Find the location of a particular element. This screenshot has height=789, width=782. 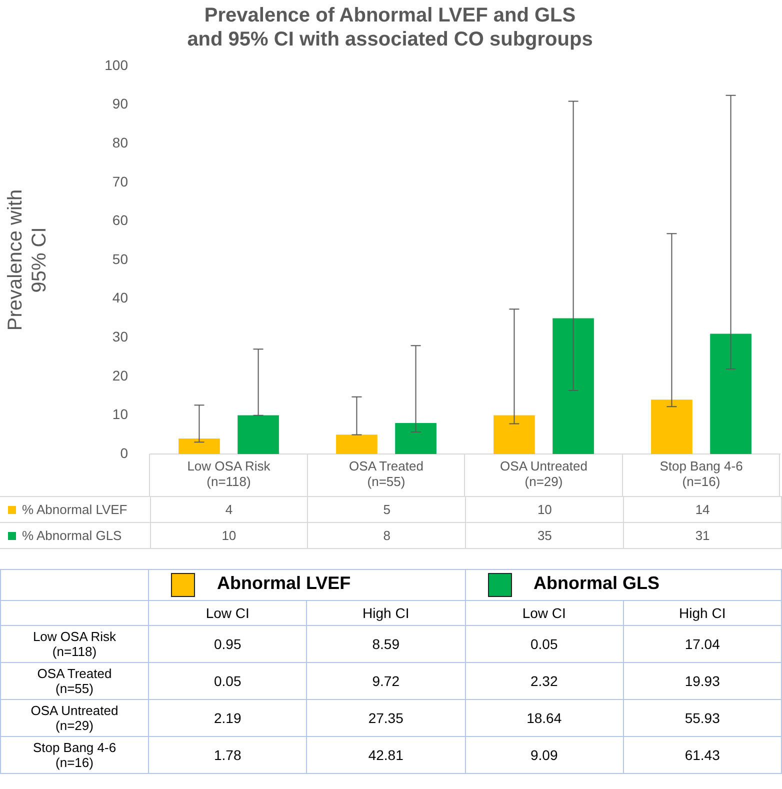

x-tick-label: Stop Bang 4-6 (n=16) is located at coordinates (701, 473).